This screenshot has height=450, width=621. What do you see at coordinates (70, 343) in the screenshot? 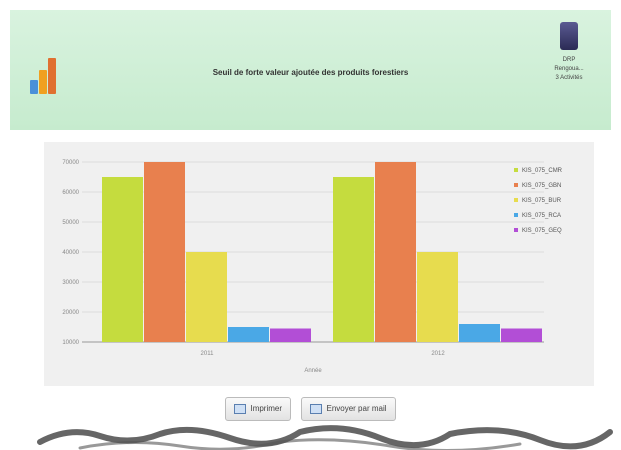
I see `y-tick-label: 10000` at bounding box center [70, 343].